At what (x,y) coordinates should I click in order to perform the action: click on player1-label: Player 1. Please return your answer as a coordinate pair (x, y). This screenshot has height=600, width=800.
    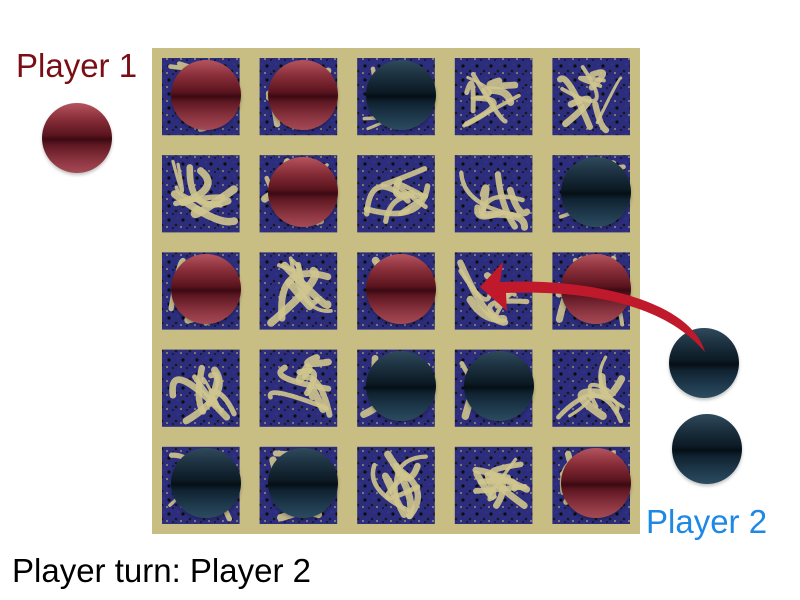
    Looking at the image, I should click on (77, 65).